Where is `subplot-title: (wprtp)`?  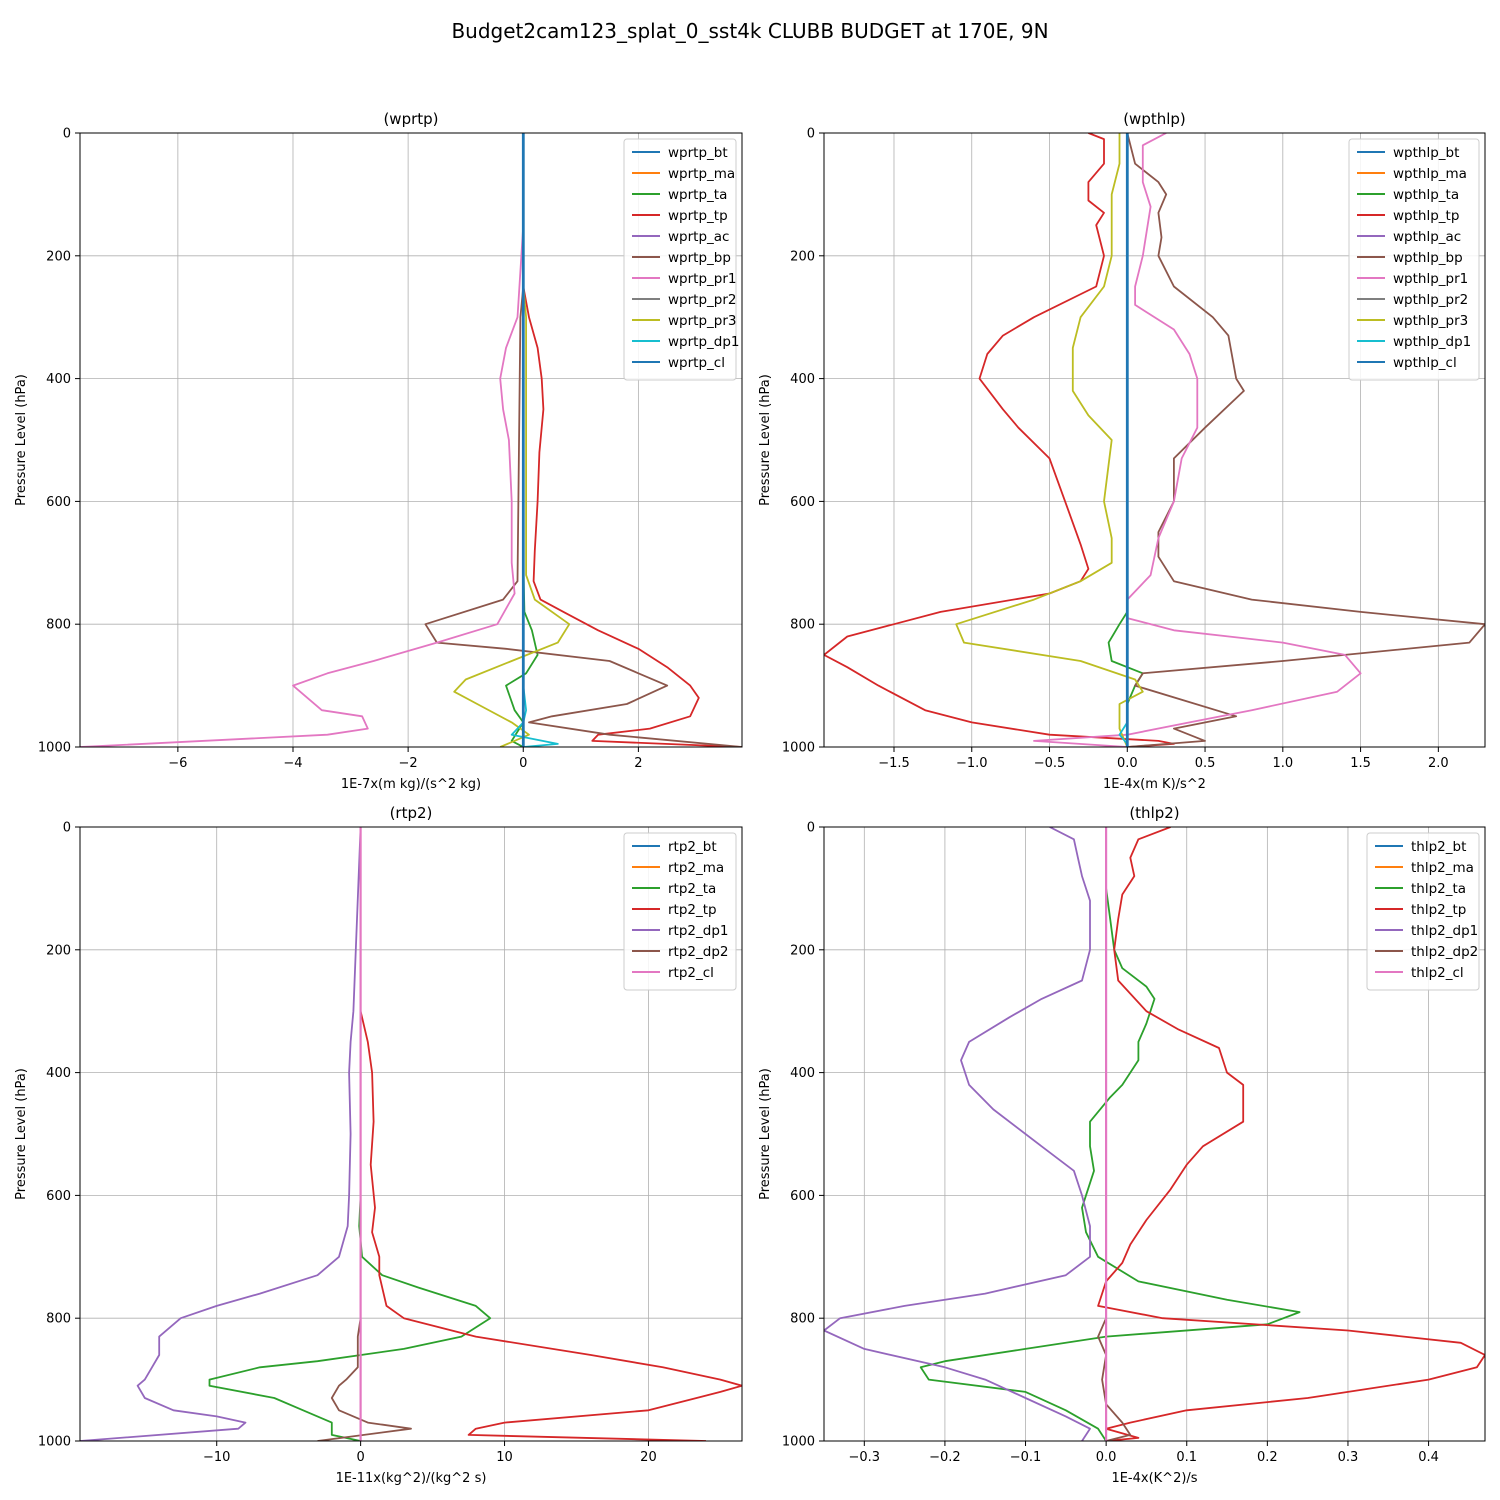 subplot-title: (wprtp) is located at coordinates (410, 119).